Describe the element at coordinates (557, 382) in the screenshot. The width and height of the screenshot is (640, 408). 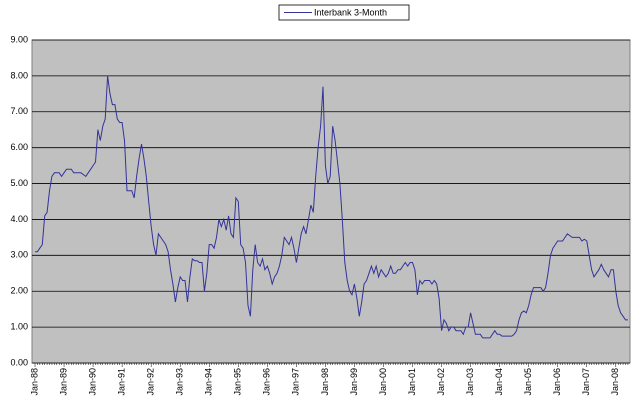
I see `x-tick-label: Jan-06` at that location.